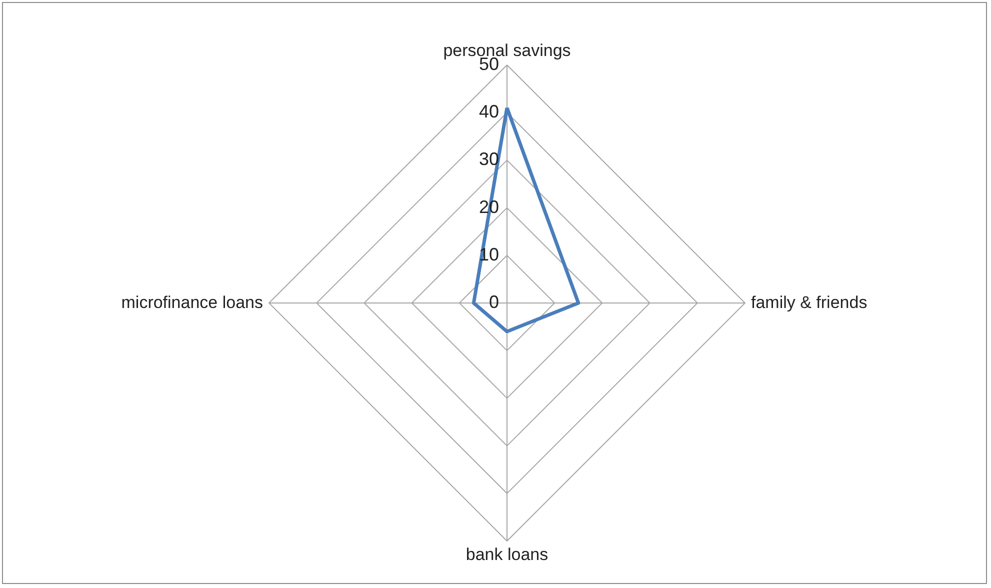  Describe the element at coordinates (507, 554) in the screenshot. I see `spoke-label: bank loans` at that location.